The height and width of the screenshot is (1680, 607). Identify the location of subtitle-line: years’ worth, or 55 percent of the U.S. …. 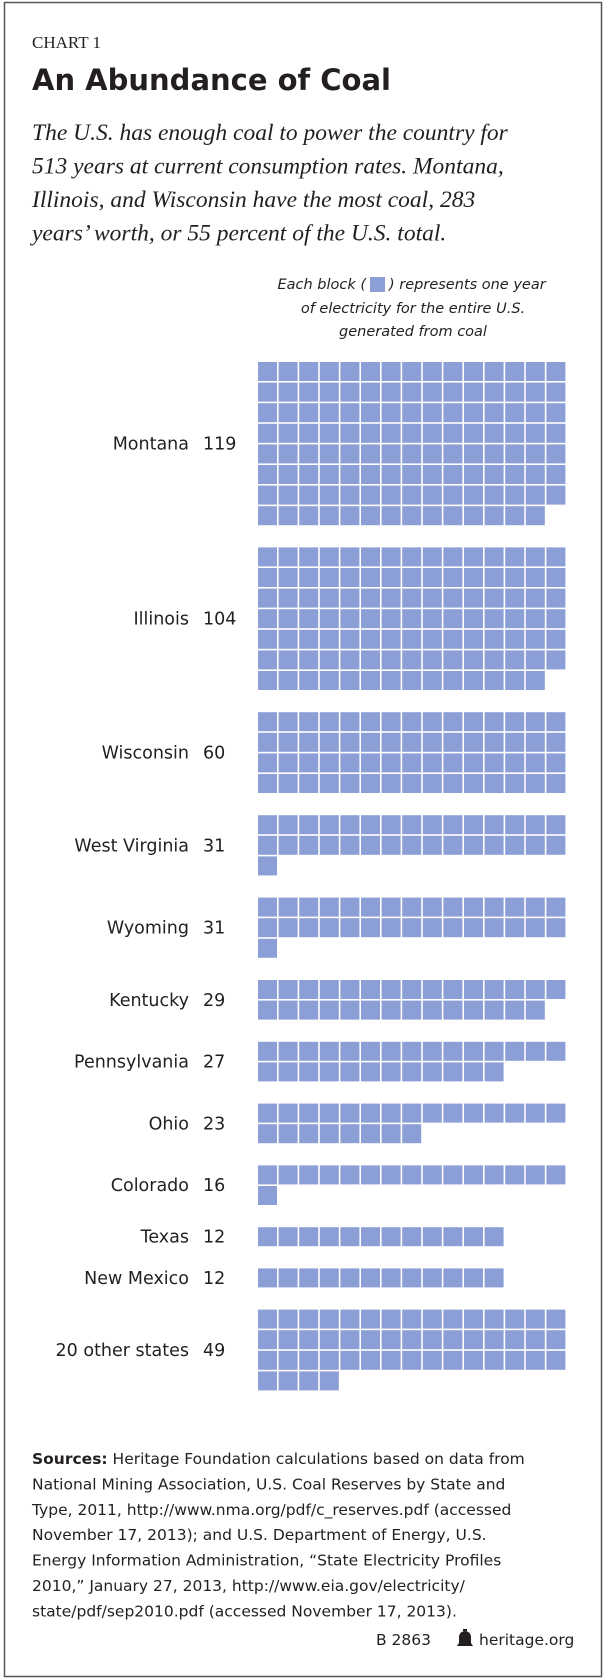
(238, 234).